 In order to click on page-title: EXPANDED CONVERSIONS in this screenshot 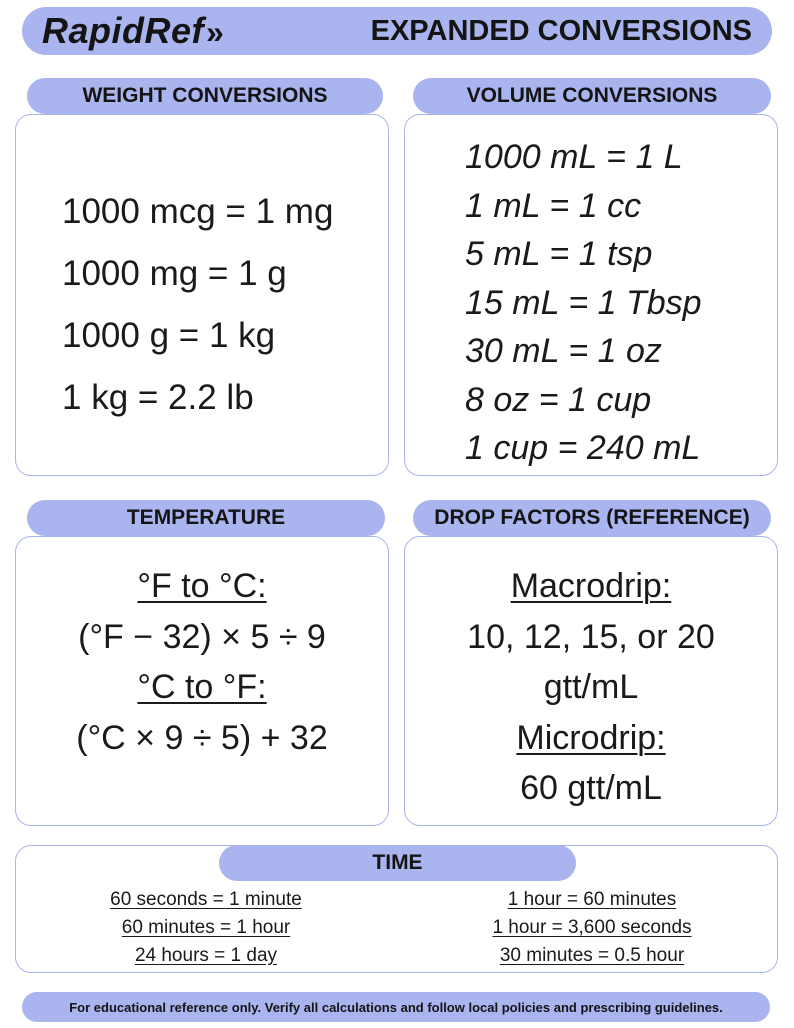, I will do `click(561, 30)`.